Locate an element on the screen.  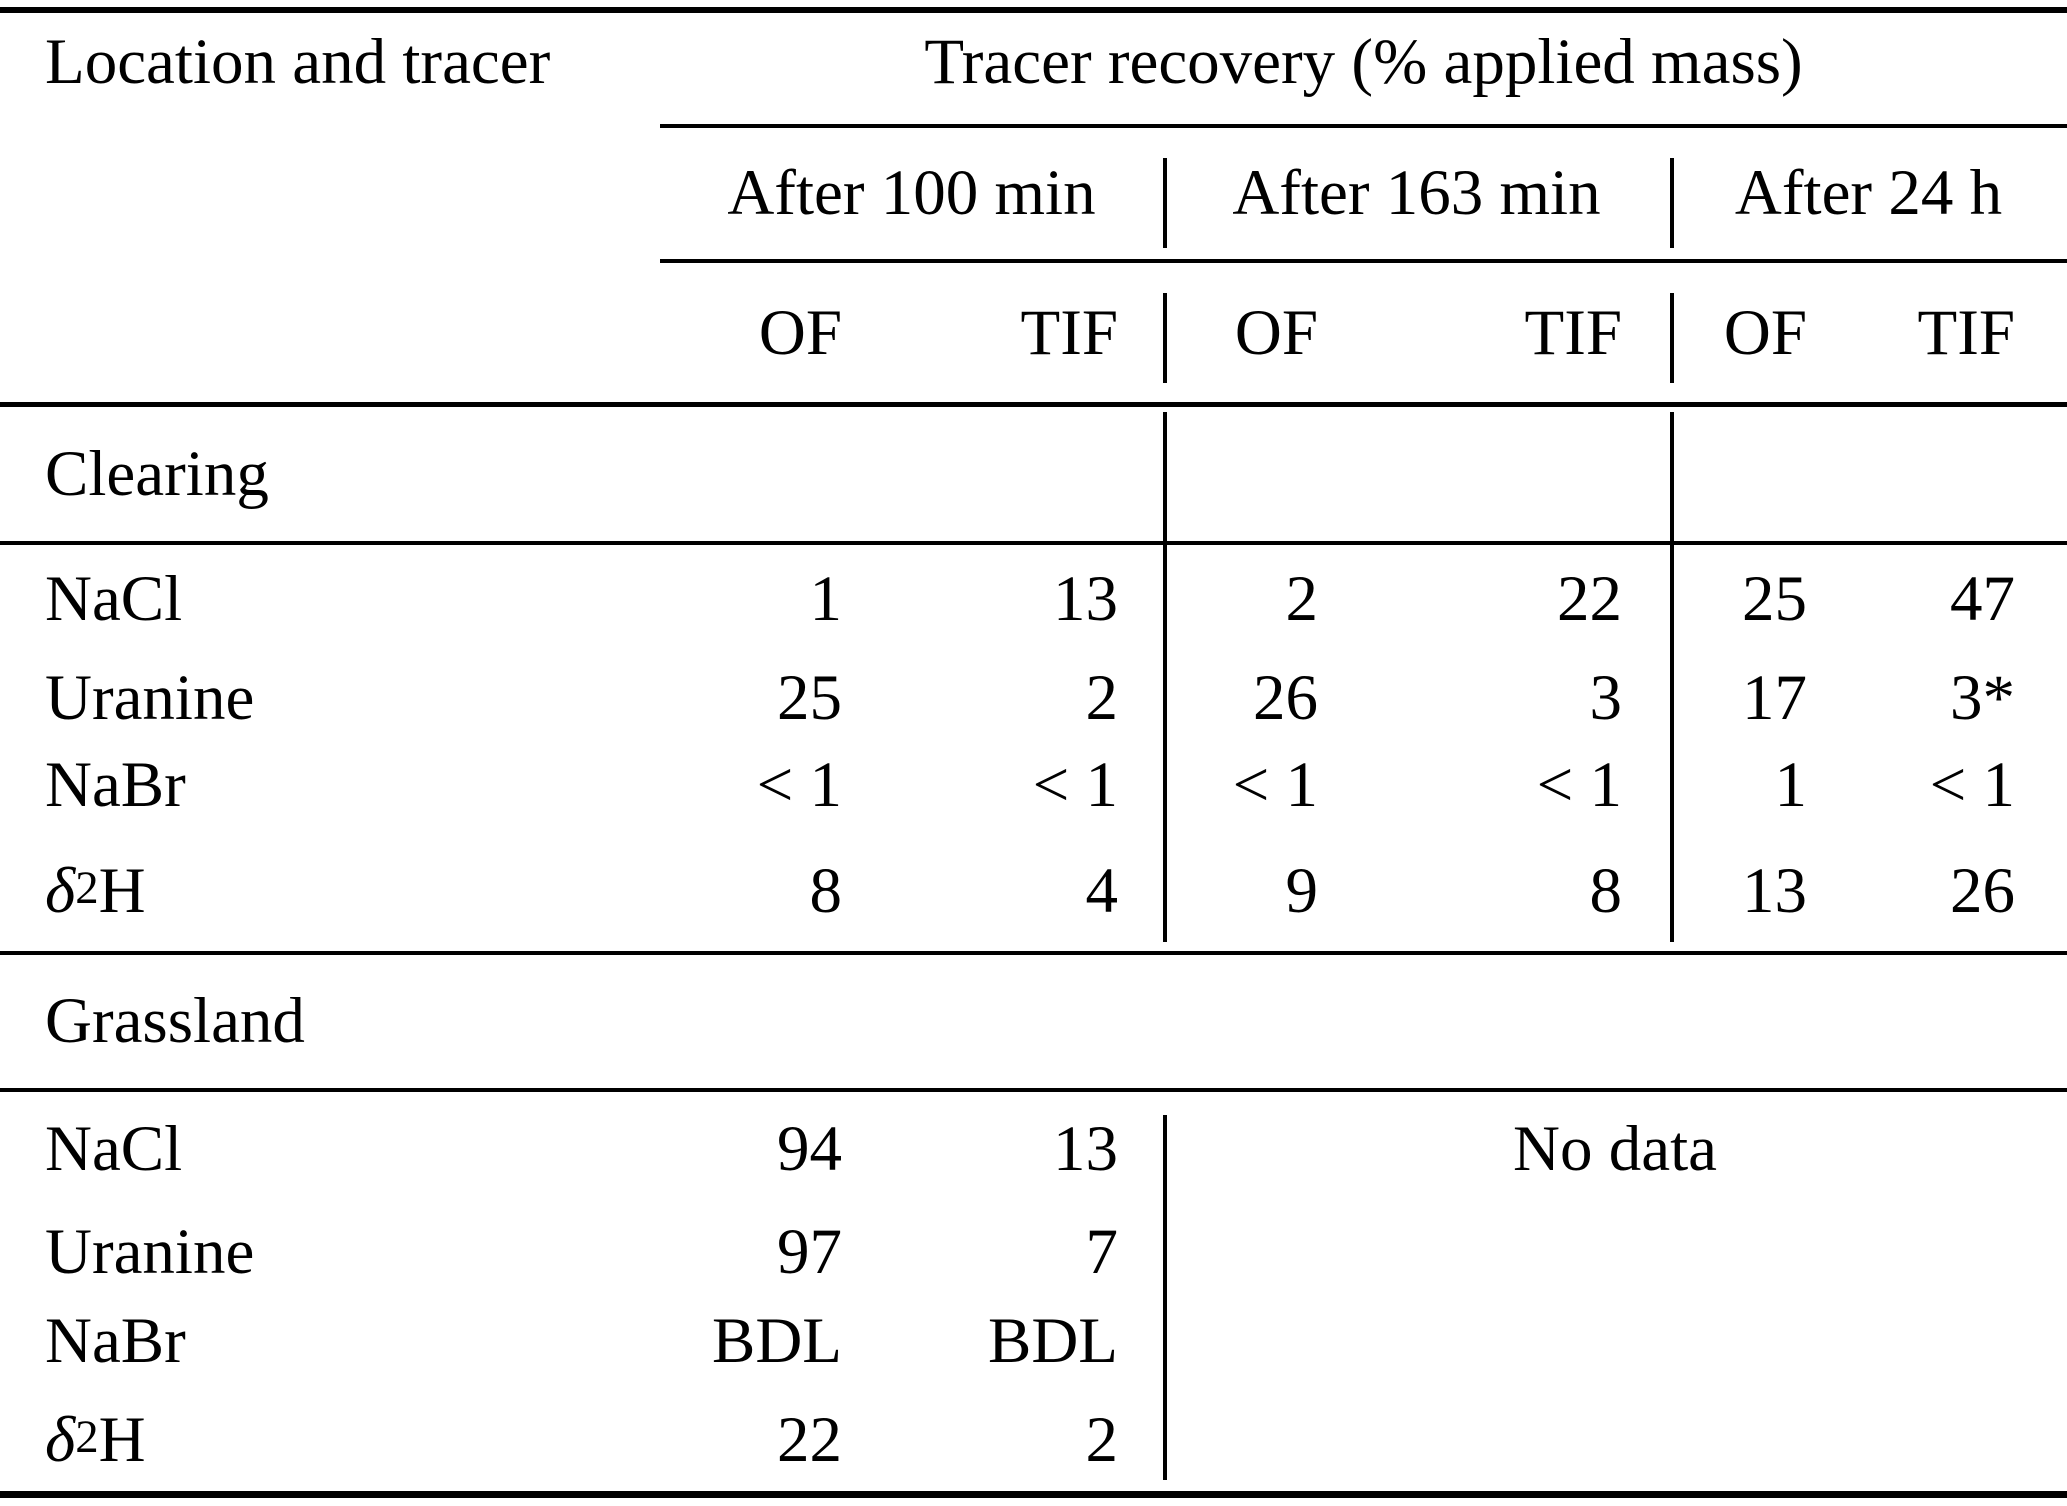
time-header-100min: After 100 min is located at coordinates (911, 192).